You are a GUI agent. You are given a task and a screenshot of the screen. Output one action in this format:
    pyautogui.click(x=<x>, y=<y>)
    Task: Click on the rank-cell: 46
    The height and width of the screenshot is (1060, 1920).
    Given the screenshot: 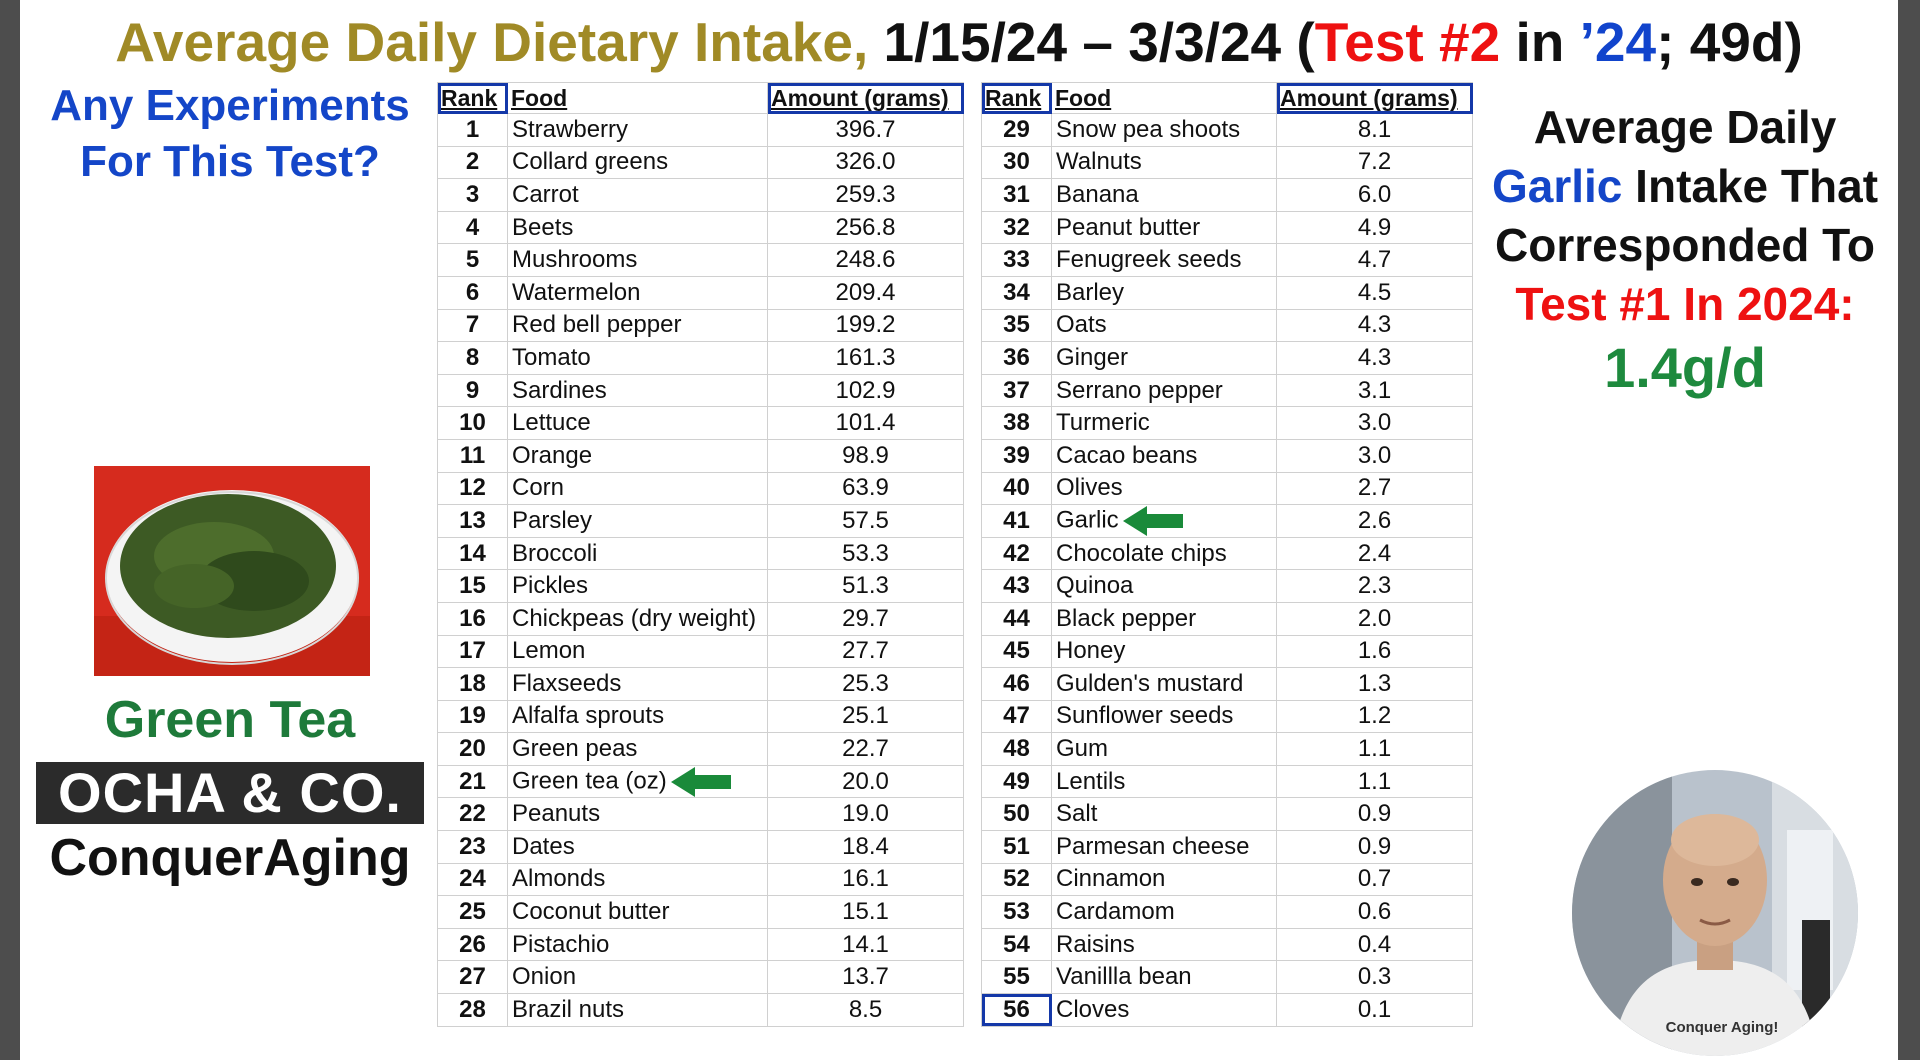 What is the action you would take?
    pyautogui.click(x=1016, y=684)
    